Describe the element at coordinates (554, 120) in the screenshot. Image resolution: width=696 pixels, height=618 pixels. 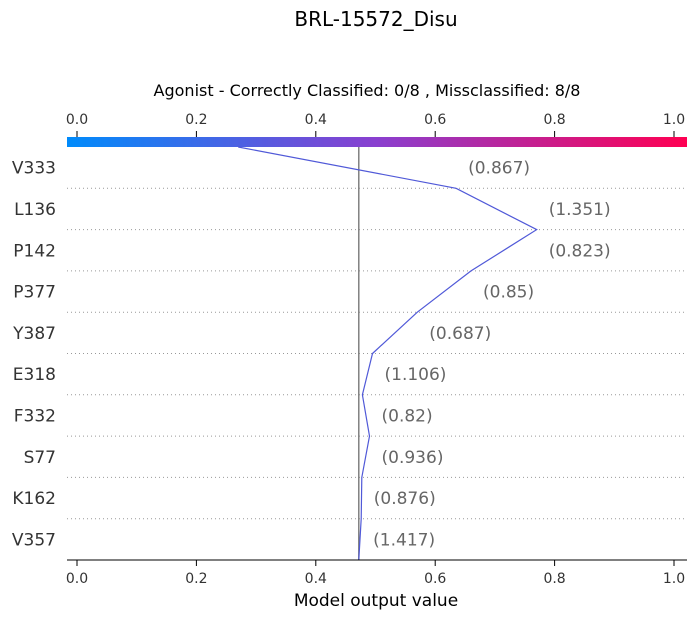
I see `top-tick-label: 0.8` at that location.